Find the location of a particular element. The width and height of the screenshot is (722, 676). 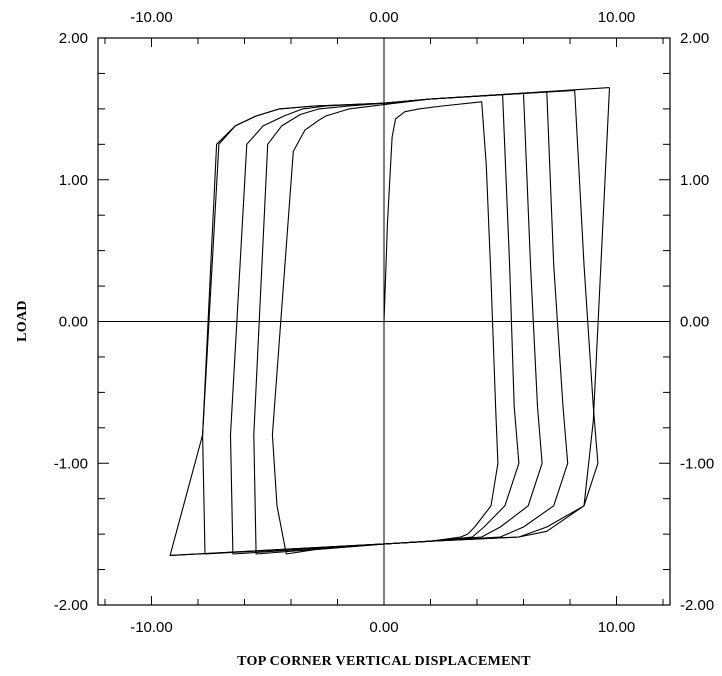

y-tick-label-left: -1.00 is located at coordinates (71, 463).